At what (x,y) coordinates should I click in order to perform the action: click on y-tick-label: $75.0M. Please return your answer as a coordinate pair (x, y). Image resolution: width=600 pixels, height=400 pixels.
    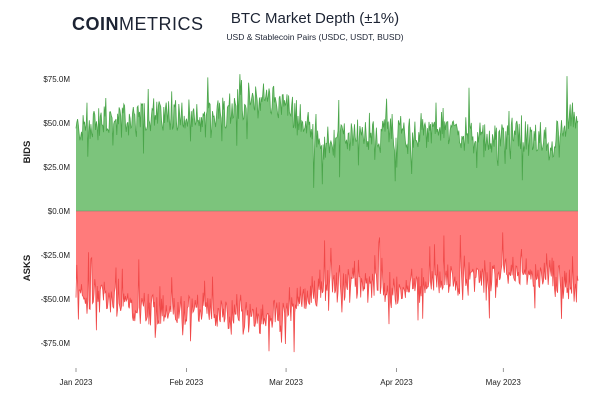
    Looking at the image, I should click on (56, 79).